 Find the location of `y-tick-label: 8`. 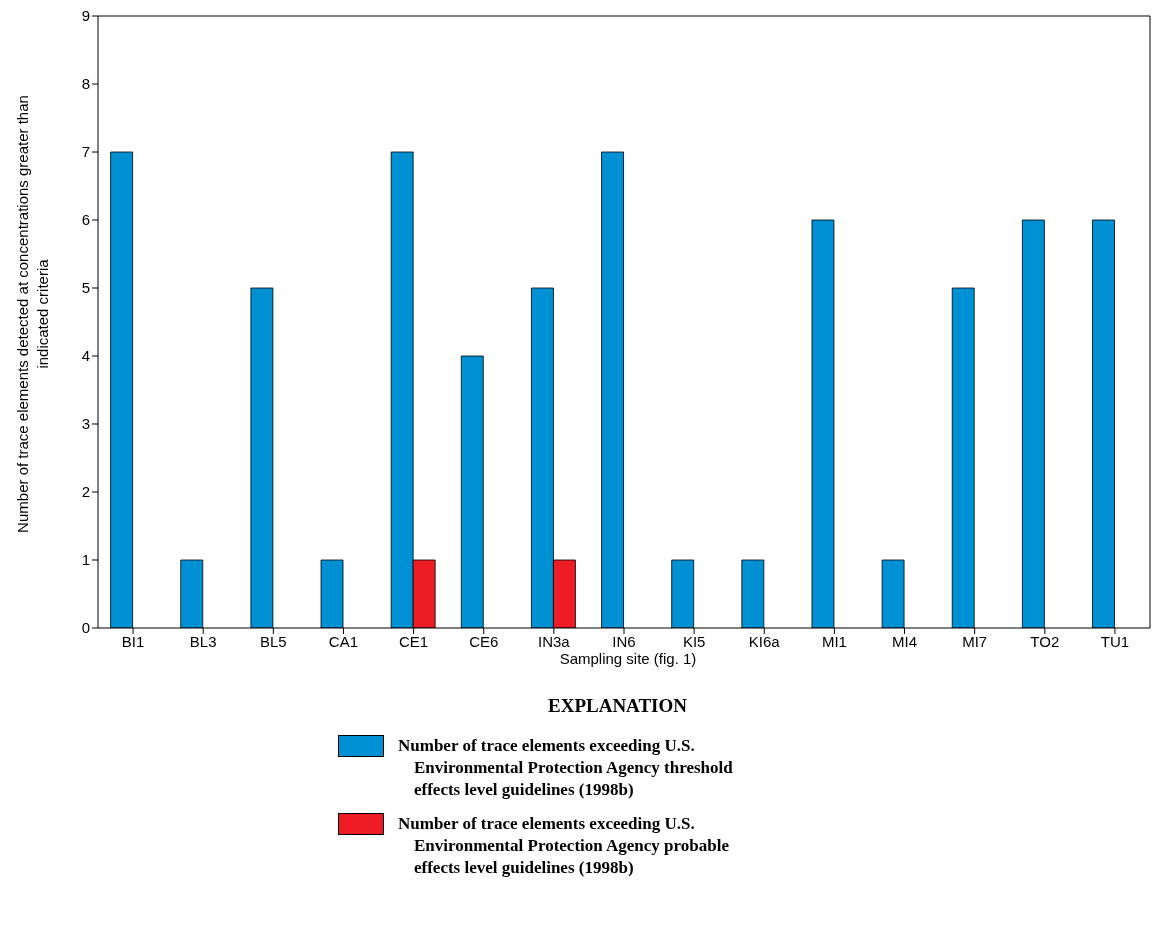

y-tick-label: 8 is located at coordinates (85, 84).